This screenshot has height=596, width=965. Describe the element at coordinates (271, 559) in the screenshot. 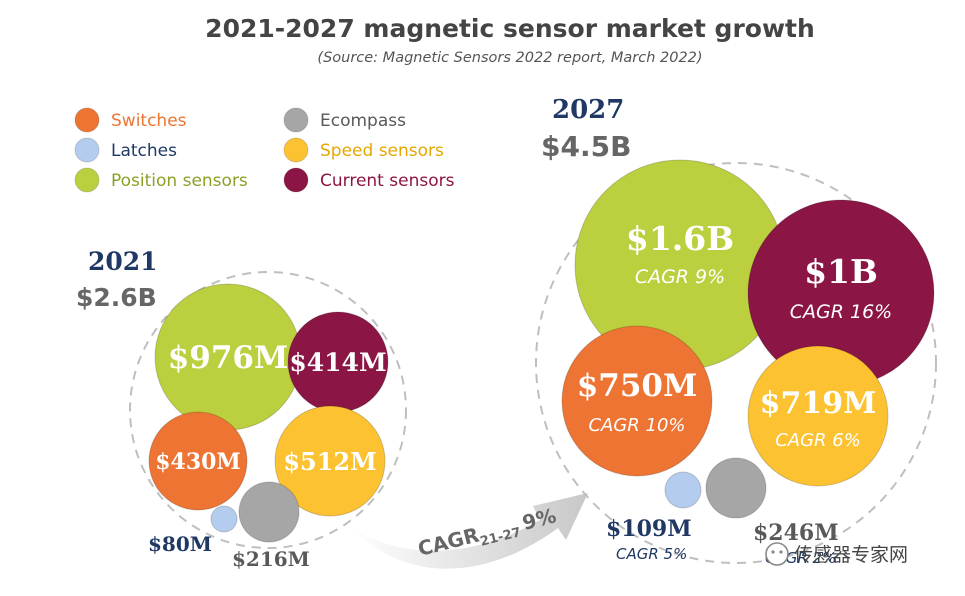

I see `bubble-value-2021-ecompass: $216M` at that location.